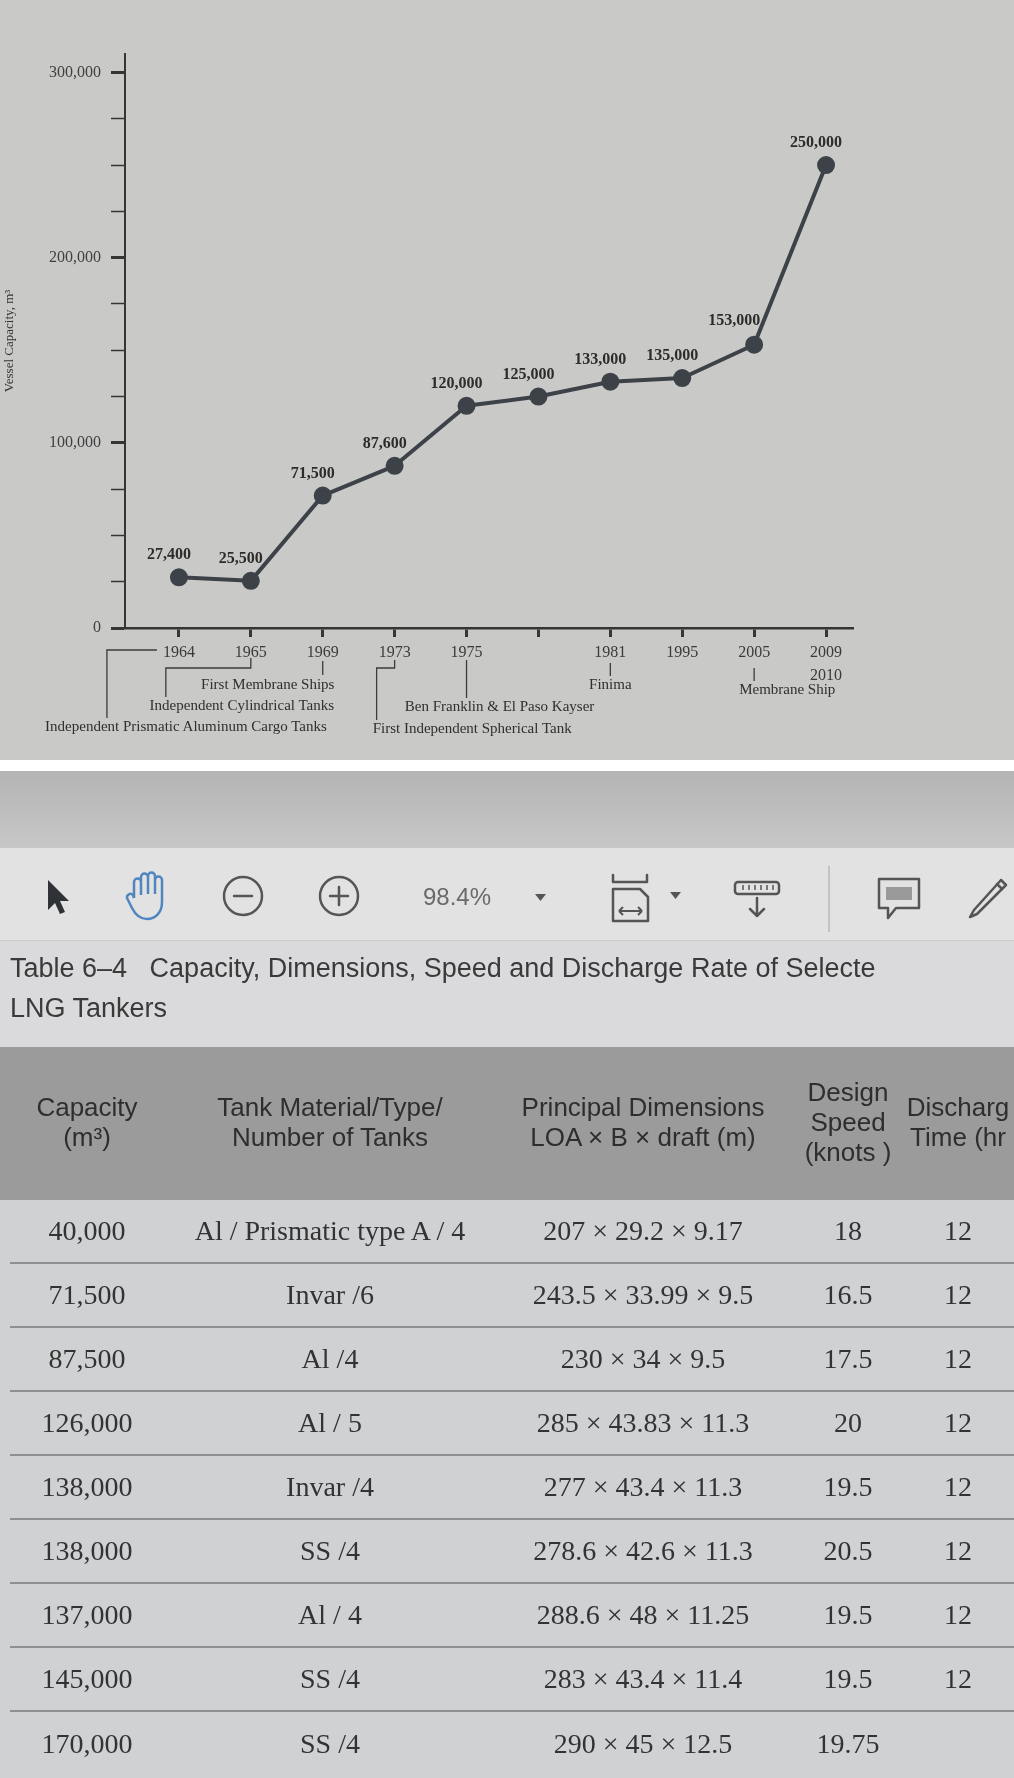 Image resolution: width=1014 pixels, height=1778 pixels. Describe the element at coordinates (330, 1422) in the screenshot. I see `text: Al / 5` at that location.